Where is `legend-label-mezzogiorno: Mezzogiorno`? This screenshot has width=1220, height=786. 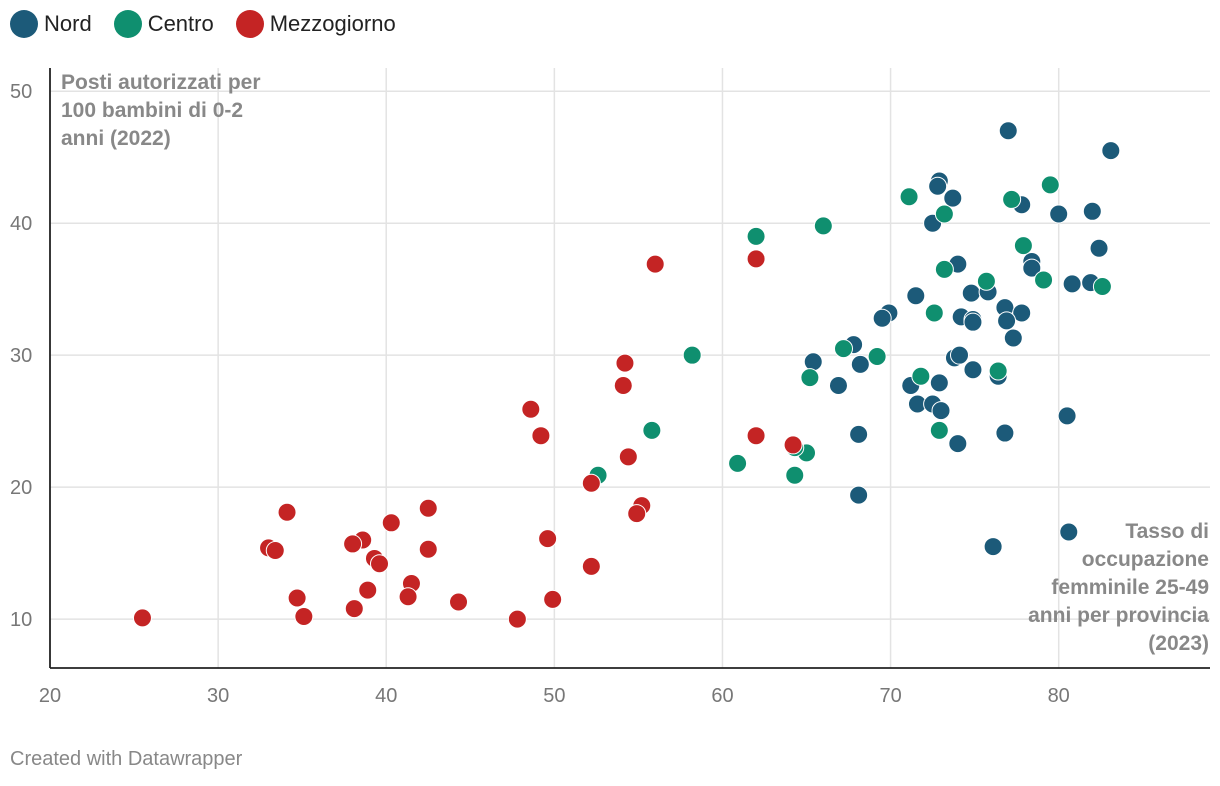
legend-label-mezzogiorno: Mezzogiorno is located at coordinates (332, 23).